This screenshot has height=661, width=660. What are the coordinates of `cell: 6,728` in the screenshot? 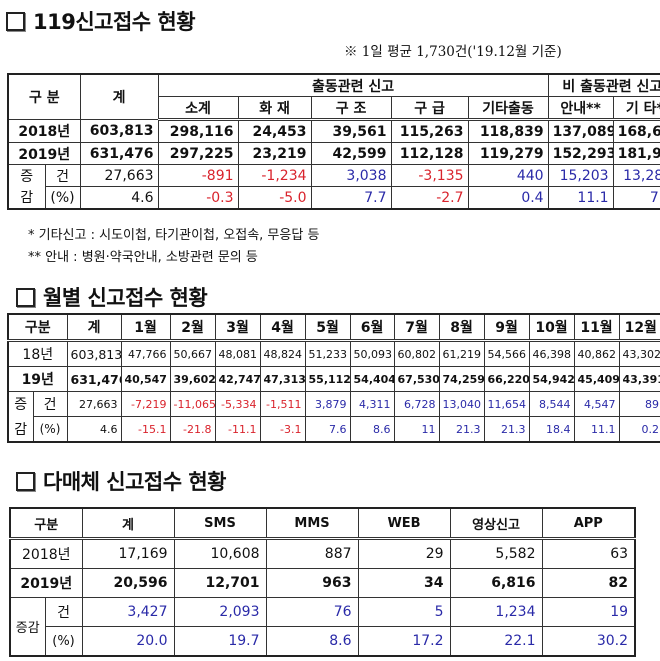 It's located at (416, 404).